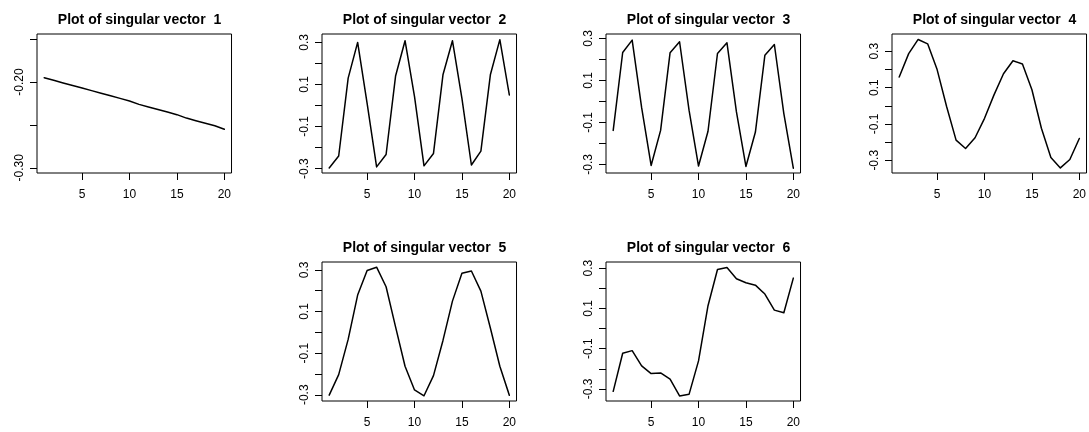  I want to click on chart-title: Plot of singular vector 1, so click(139, 19).